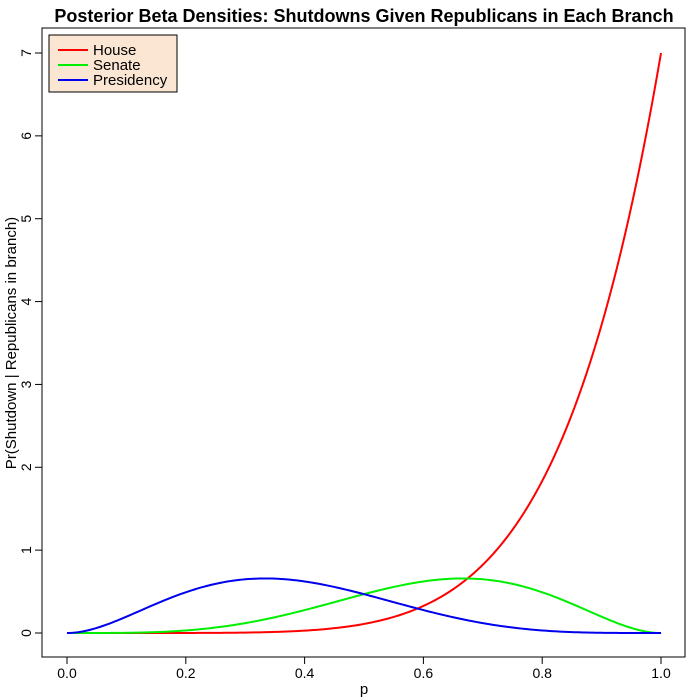 This screenshot has height=700, width=700. What do you see at coordinates (364, 668) in the screenshot?
I see `x-axis: 0.0 0.2 0.4 0.6 0.8 1.0` at bounding box center [364, 668].